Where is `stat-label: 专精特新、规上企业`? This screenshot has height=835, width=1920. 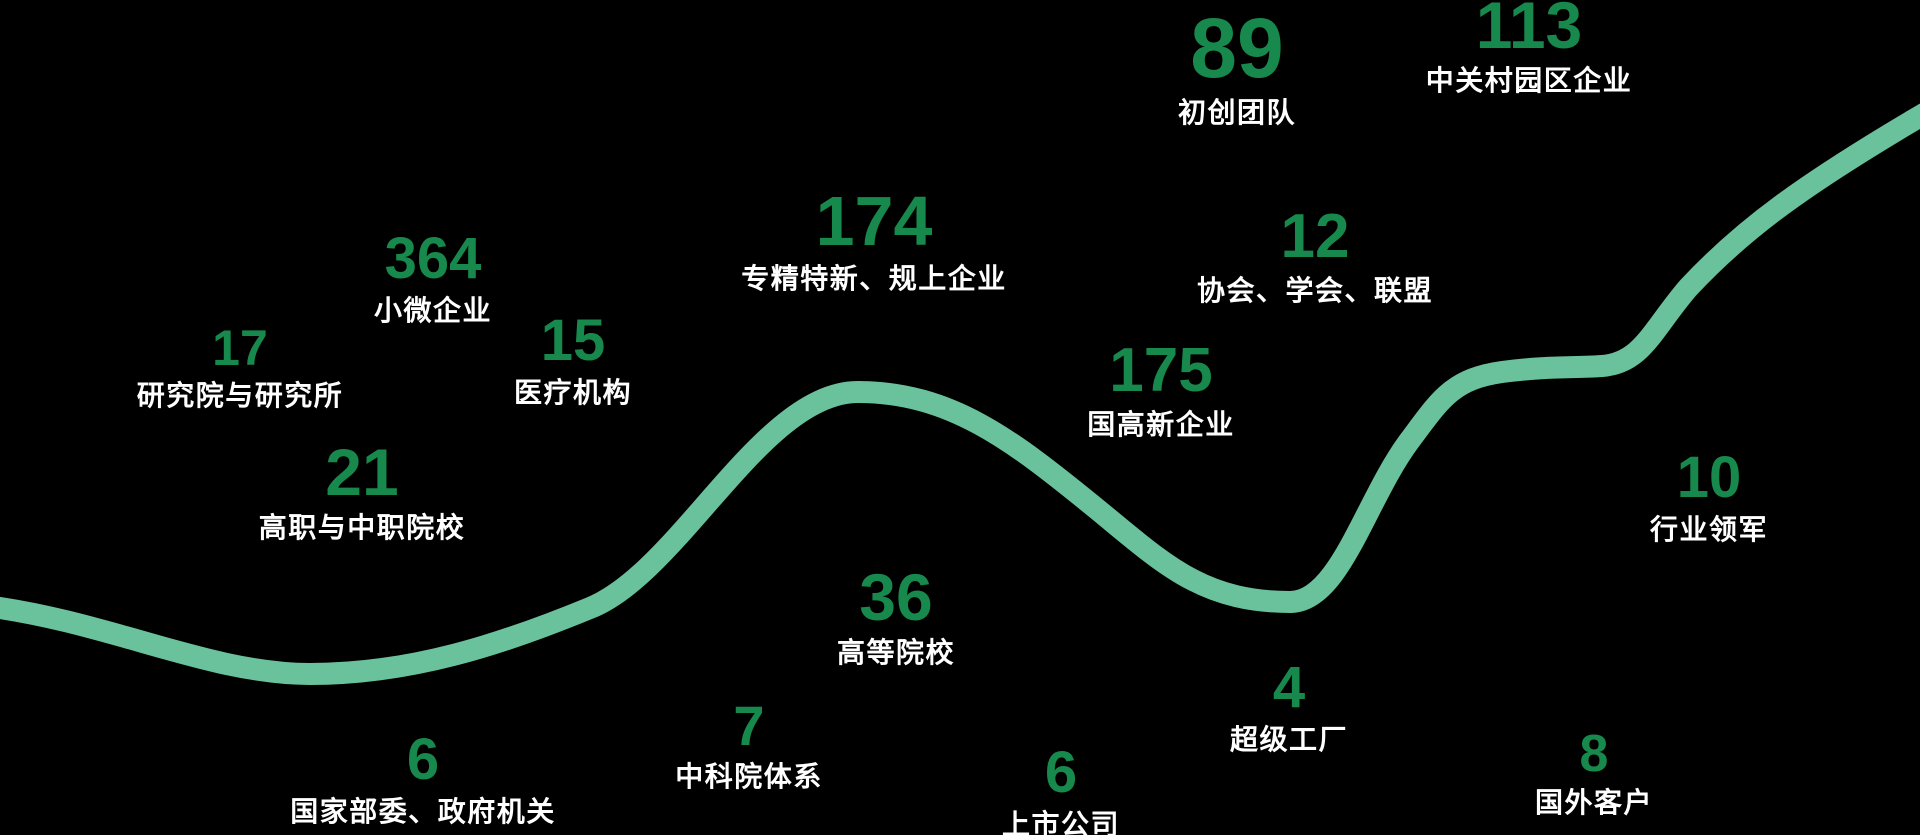 stat-label: 专精特新、规上企业 is located at coordinates (874, 278).